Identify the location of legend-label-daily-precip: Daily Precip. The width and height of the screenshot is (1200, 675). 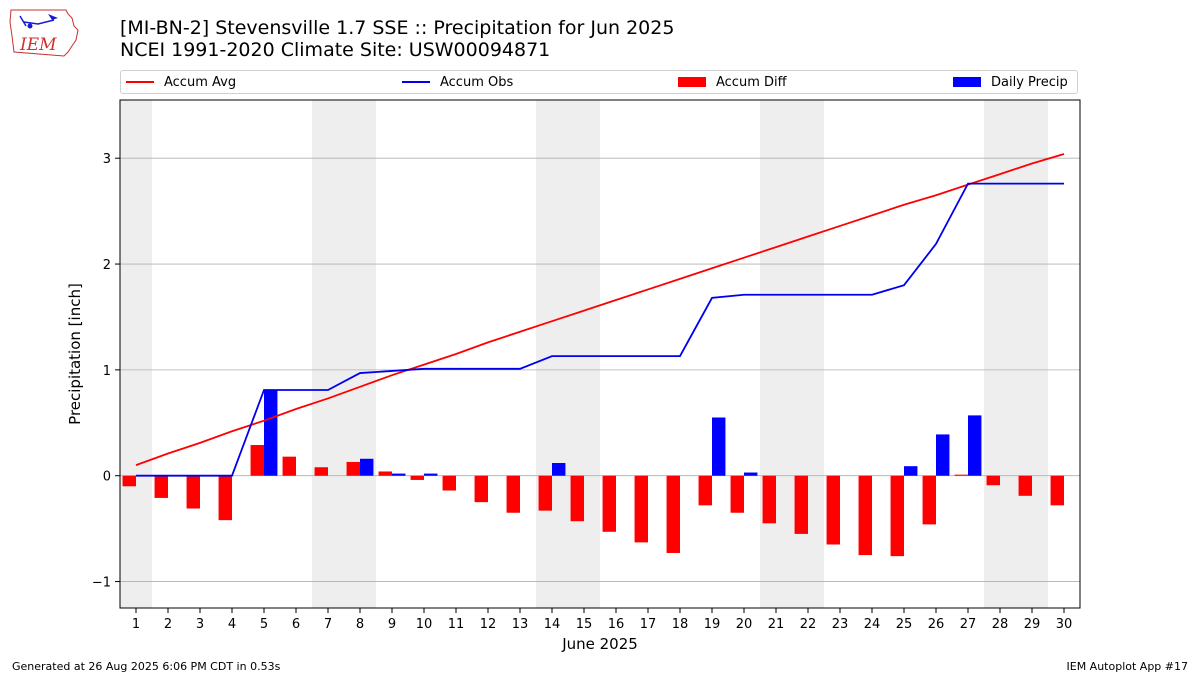
(1029, 82).